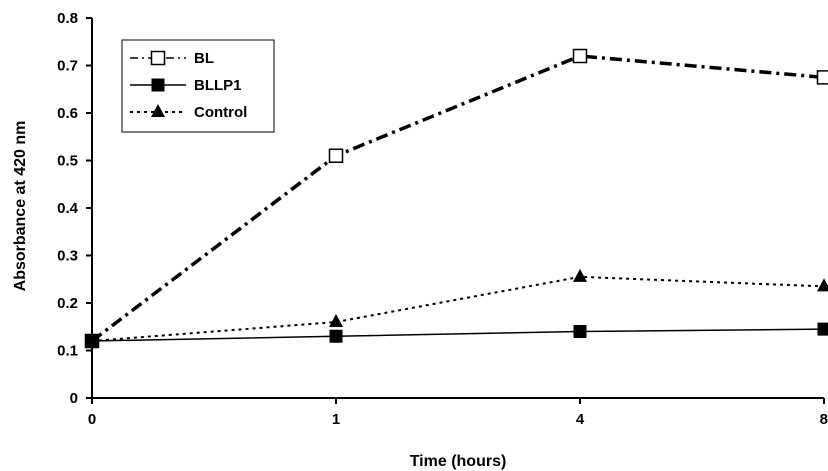  What do you see at coordinates (158, 58) in the screenshot?
I see `legend-marker-bl` at bounding box center [158, 58].